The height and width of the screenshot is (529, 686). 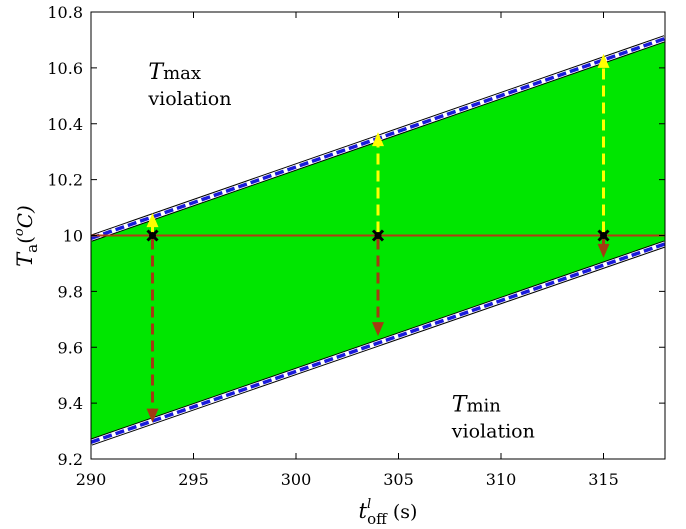 I want to click on event-1-up-arrow, so click(x=152, y=223).